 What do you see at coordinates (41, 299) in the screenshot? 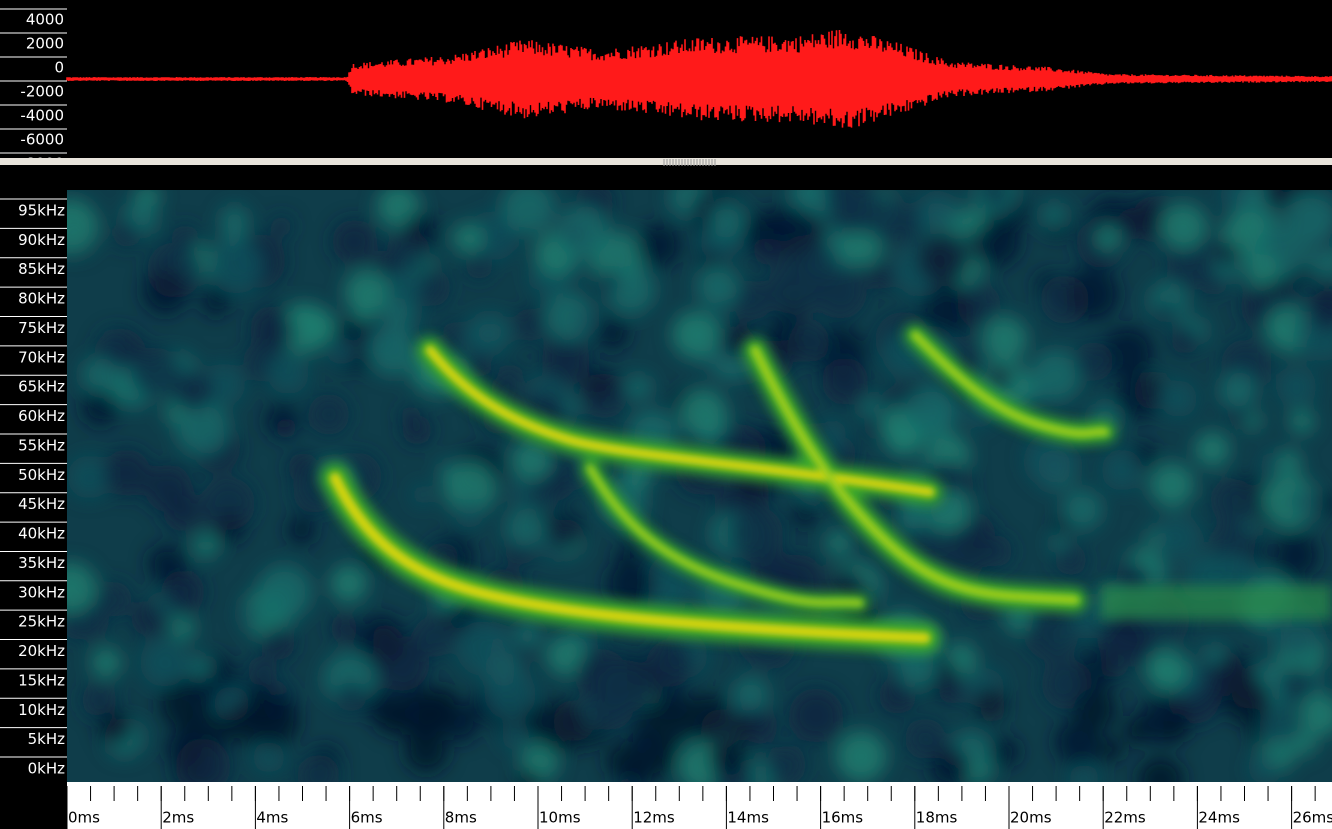
I see `y-tick-label: 80kHz` at bounding box center [41, 299].